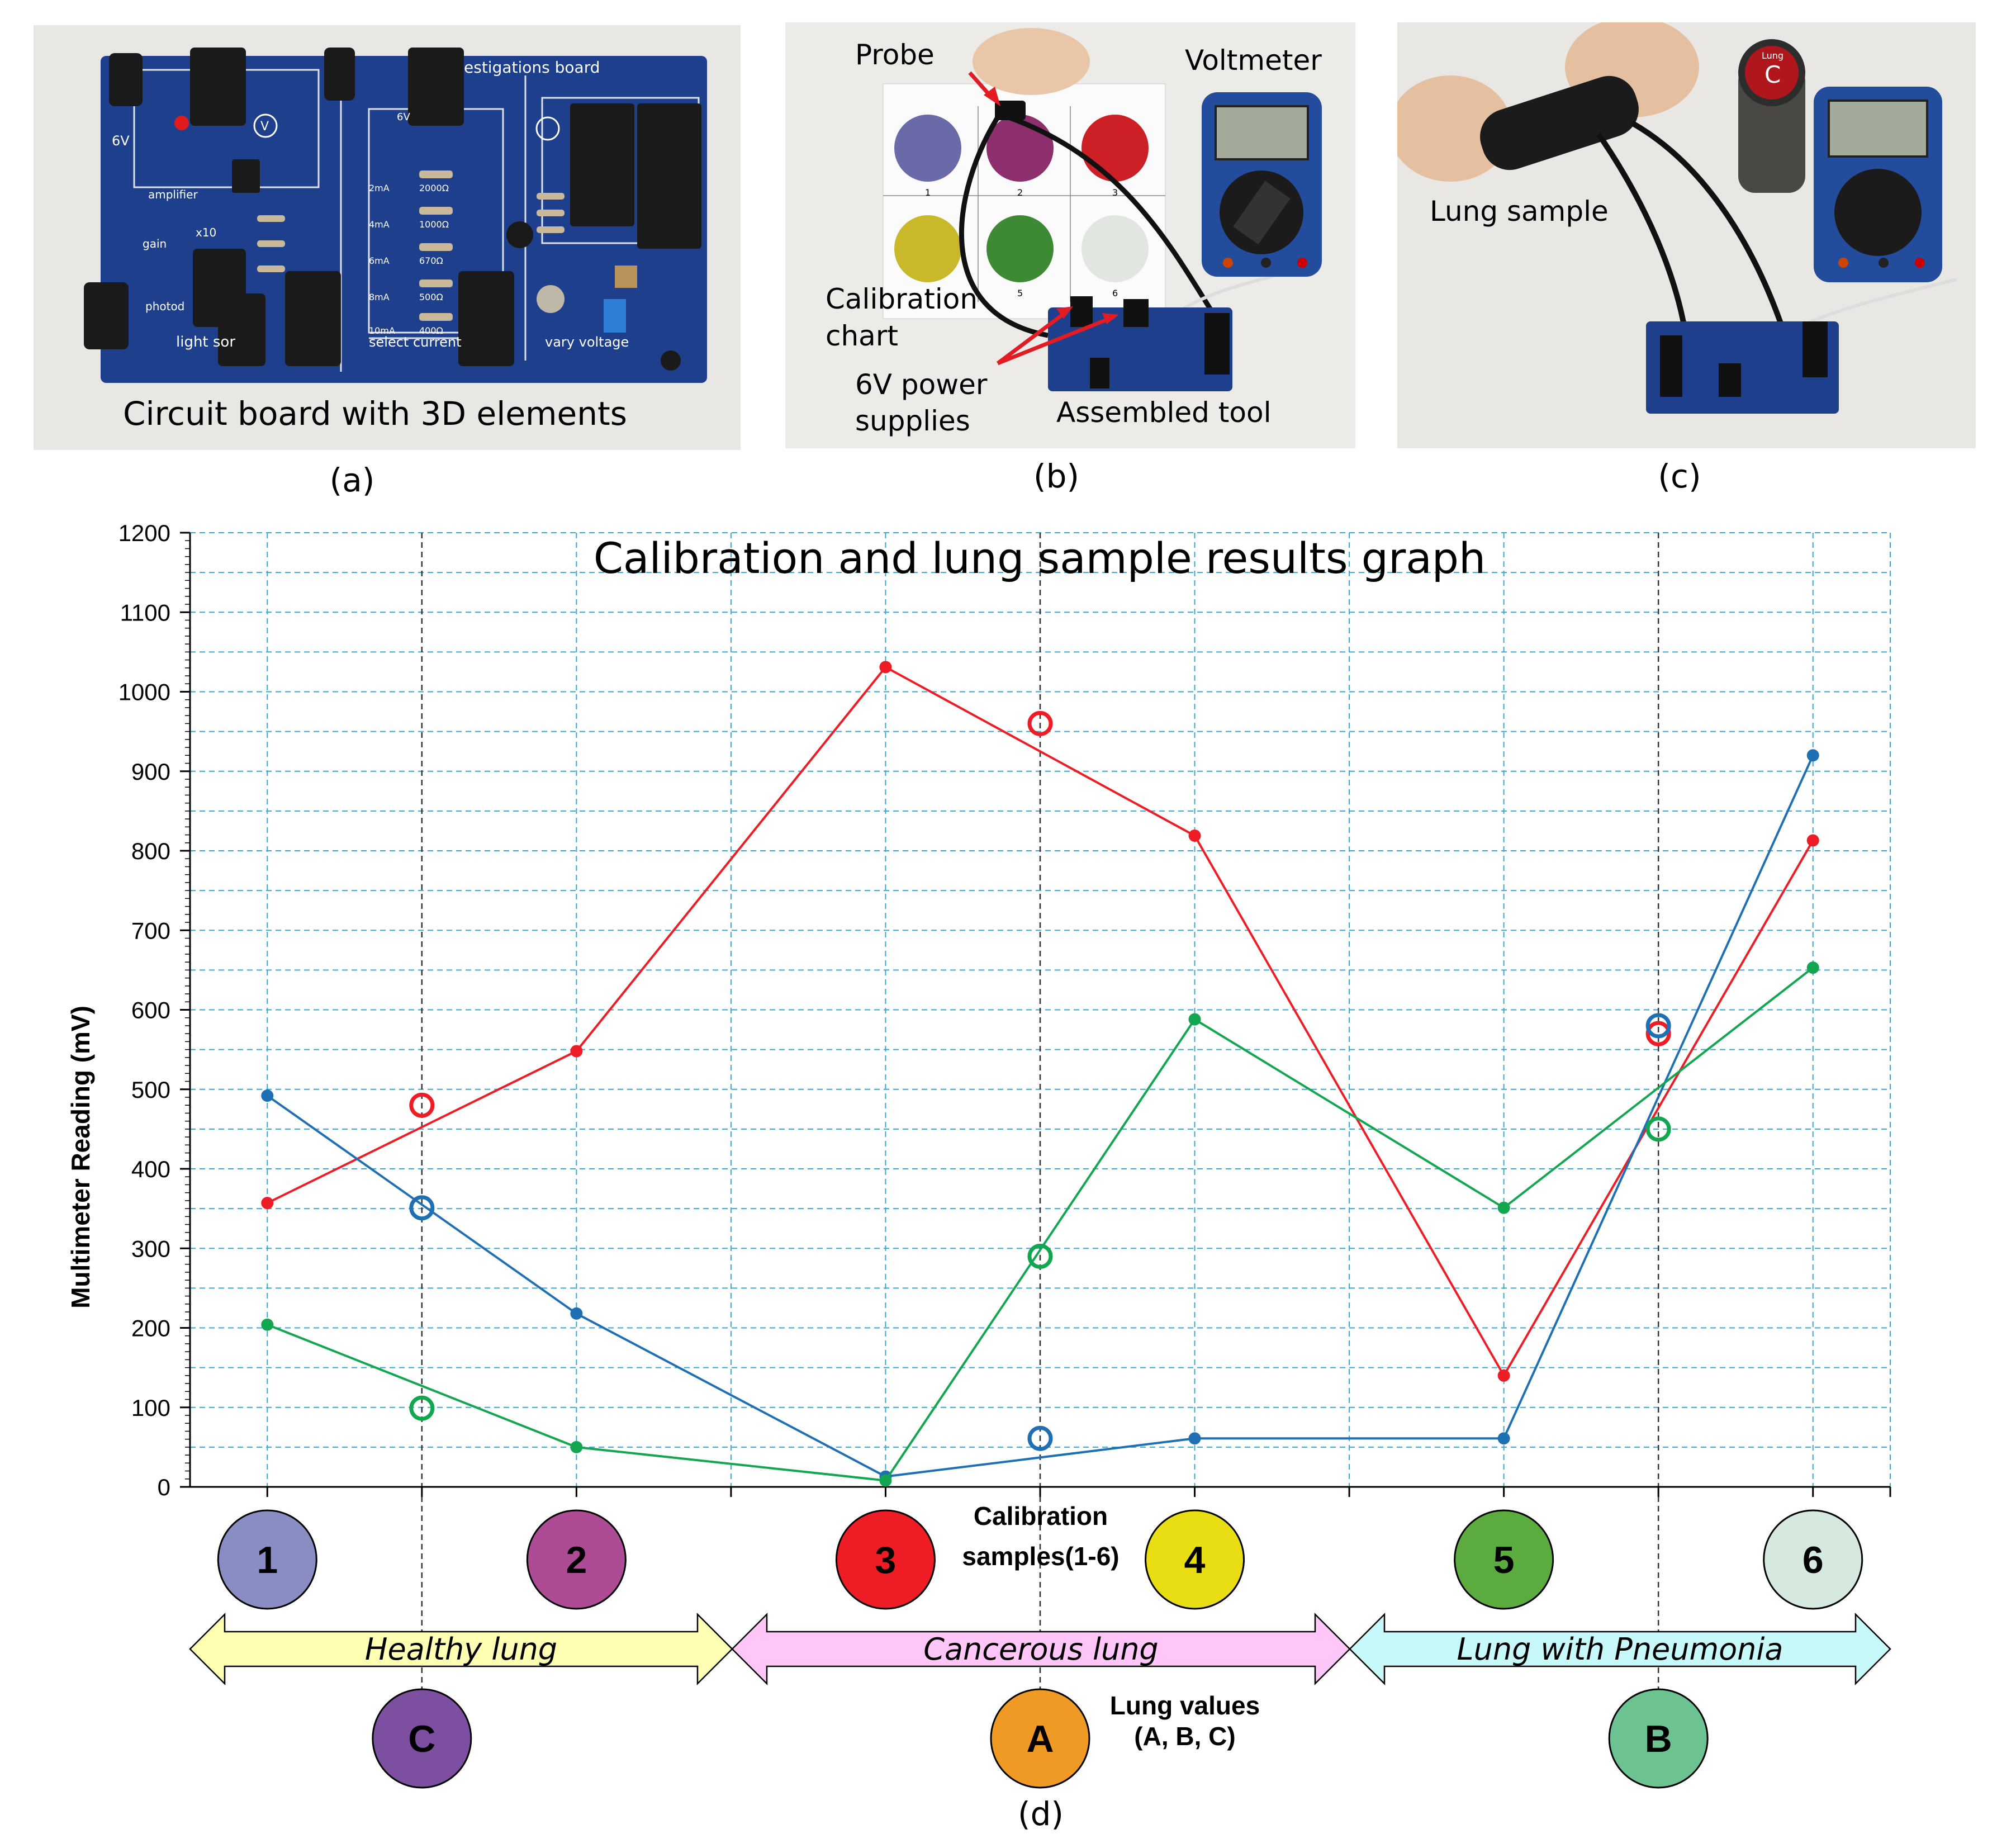 This screenshot has width=1997, height=1848. I want to click on region-label: Cancerous lung, so click(1040, 1649).